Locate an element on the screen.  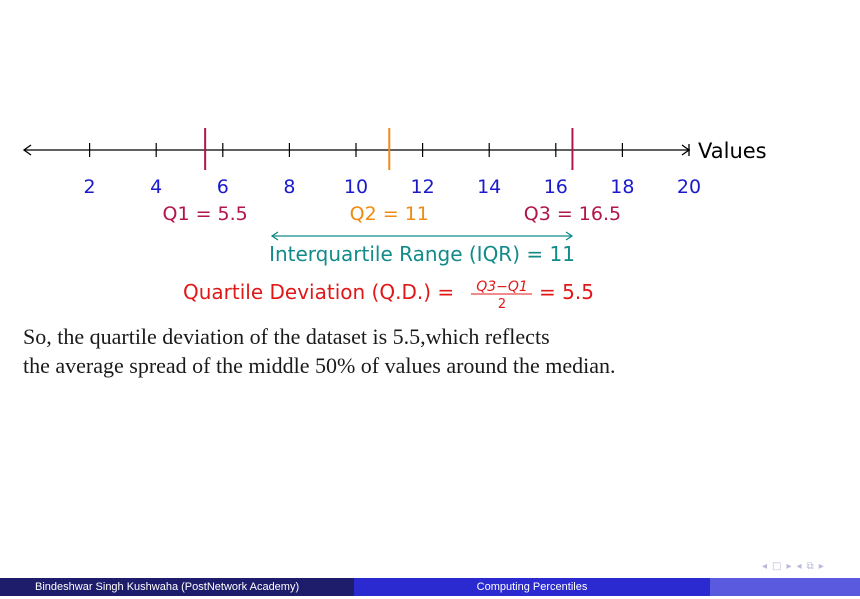
tick-label-2: 2 is located at coordinates (90, 187).